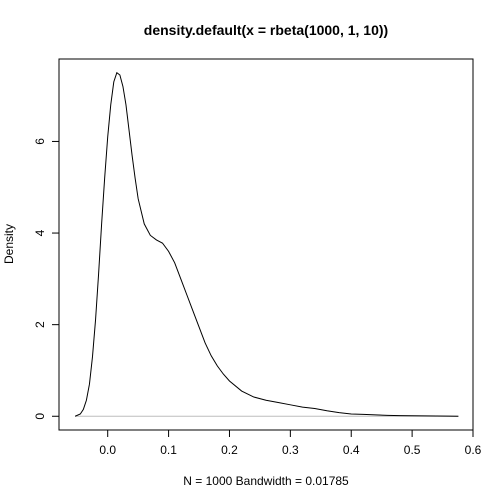  I want to click on x-tick-label: 0.4, so click(351, 450).